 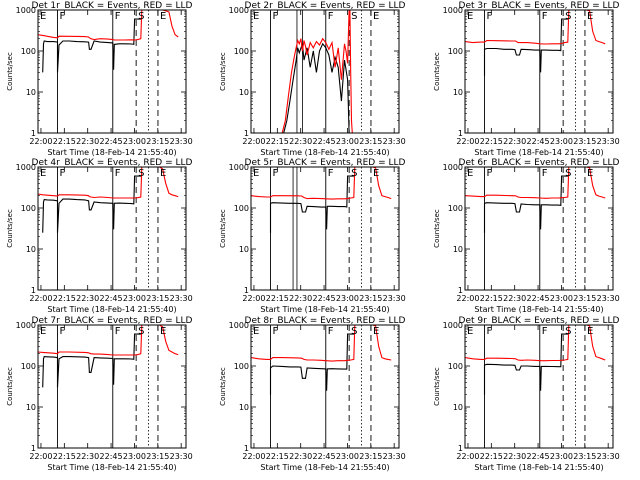 What do you see at coordinates (112, 163) in the screenshot?
I see `chart-title: Det 4r_BLACK = Events, RED = LLD` at bounding box center [112, 163].